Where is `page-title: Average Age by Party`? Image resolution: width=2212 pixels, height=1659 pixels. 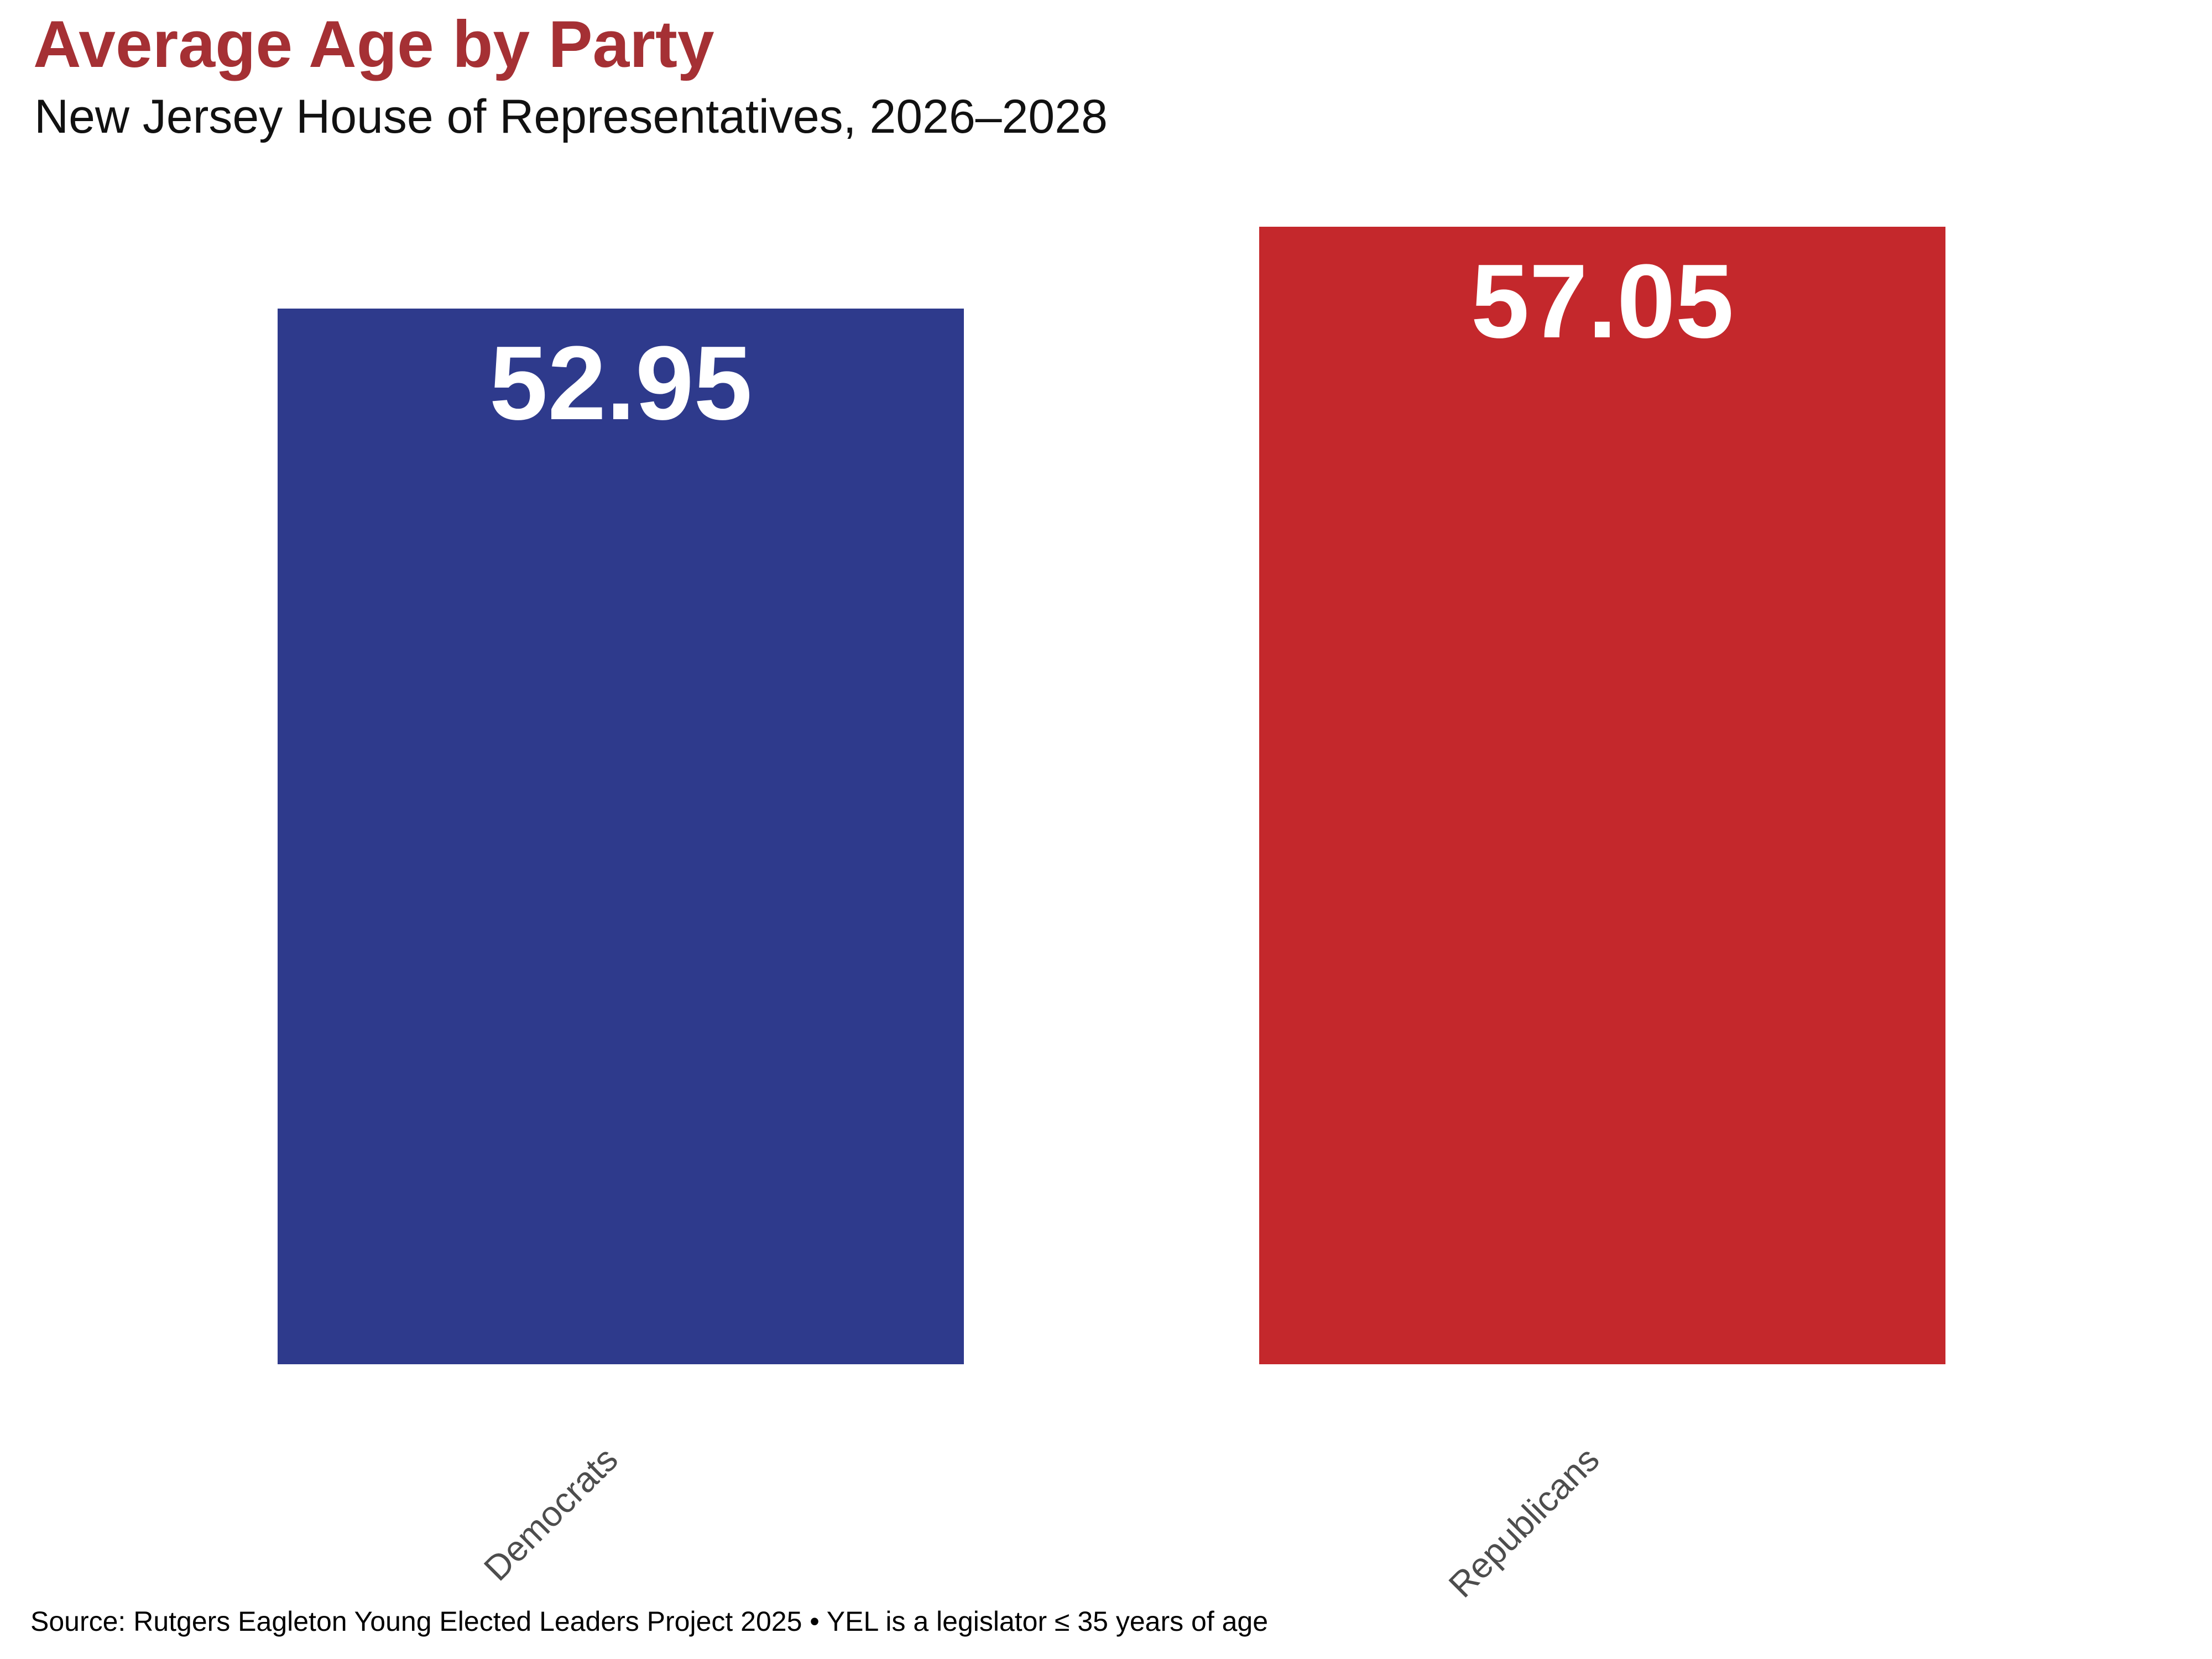 page-title: Average Age by Party is located at coordinates (374, 44).